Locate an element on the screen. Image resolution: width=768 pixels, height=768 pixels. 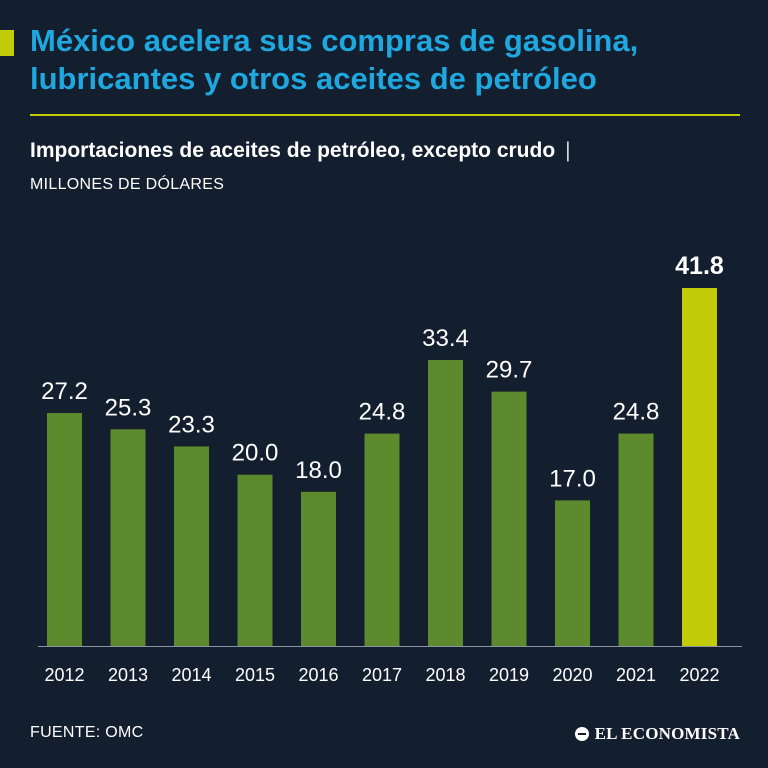
brand-circle-icon is located at coordinates (581, 734).